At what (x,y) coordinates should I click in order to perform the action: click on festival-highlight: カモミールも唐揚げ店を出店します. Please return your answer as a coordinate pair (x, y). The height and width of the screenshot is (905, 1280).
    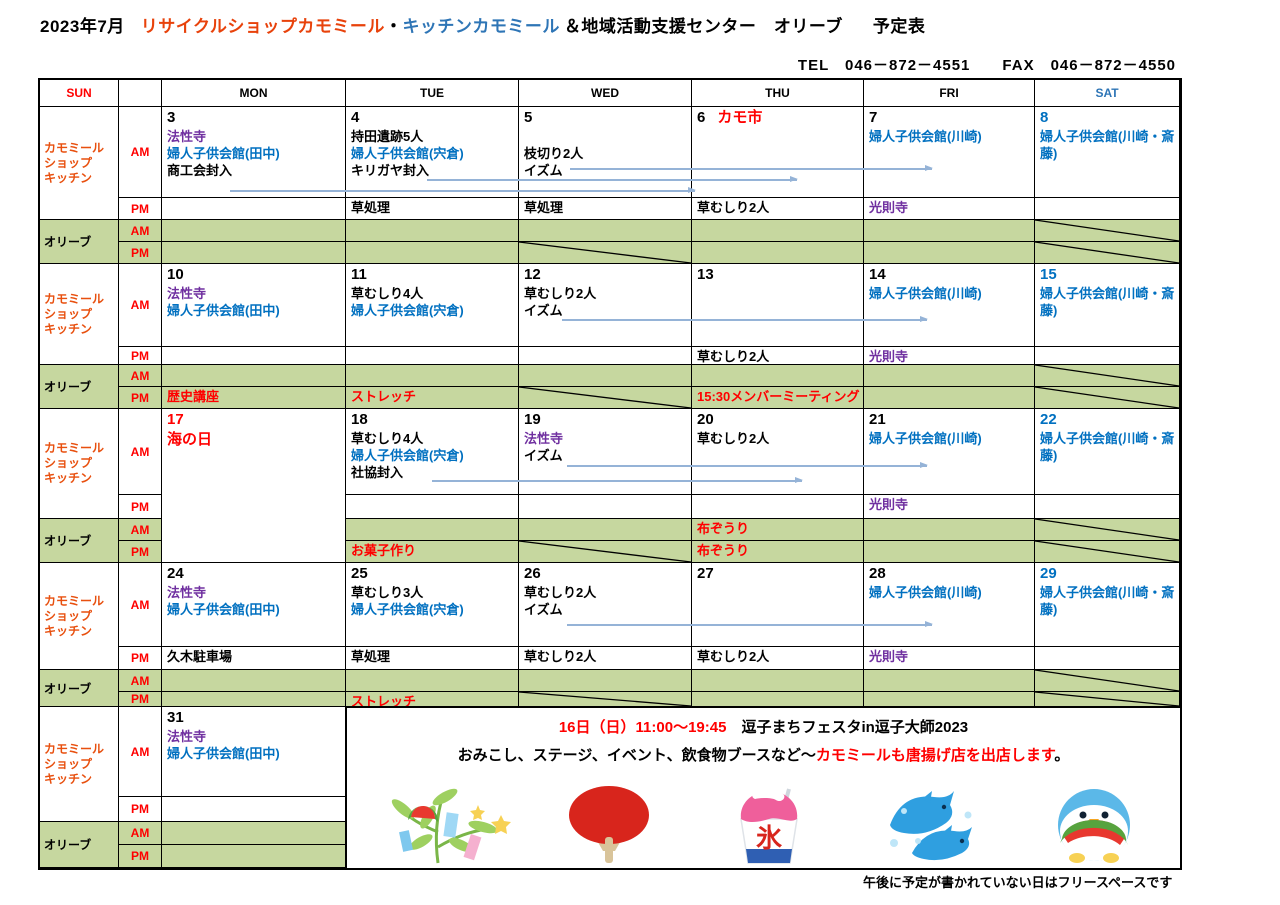
    Looking at the image, I should click on (935, 755).